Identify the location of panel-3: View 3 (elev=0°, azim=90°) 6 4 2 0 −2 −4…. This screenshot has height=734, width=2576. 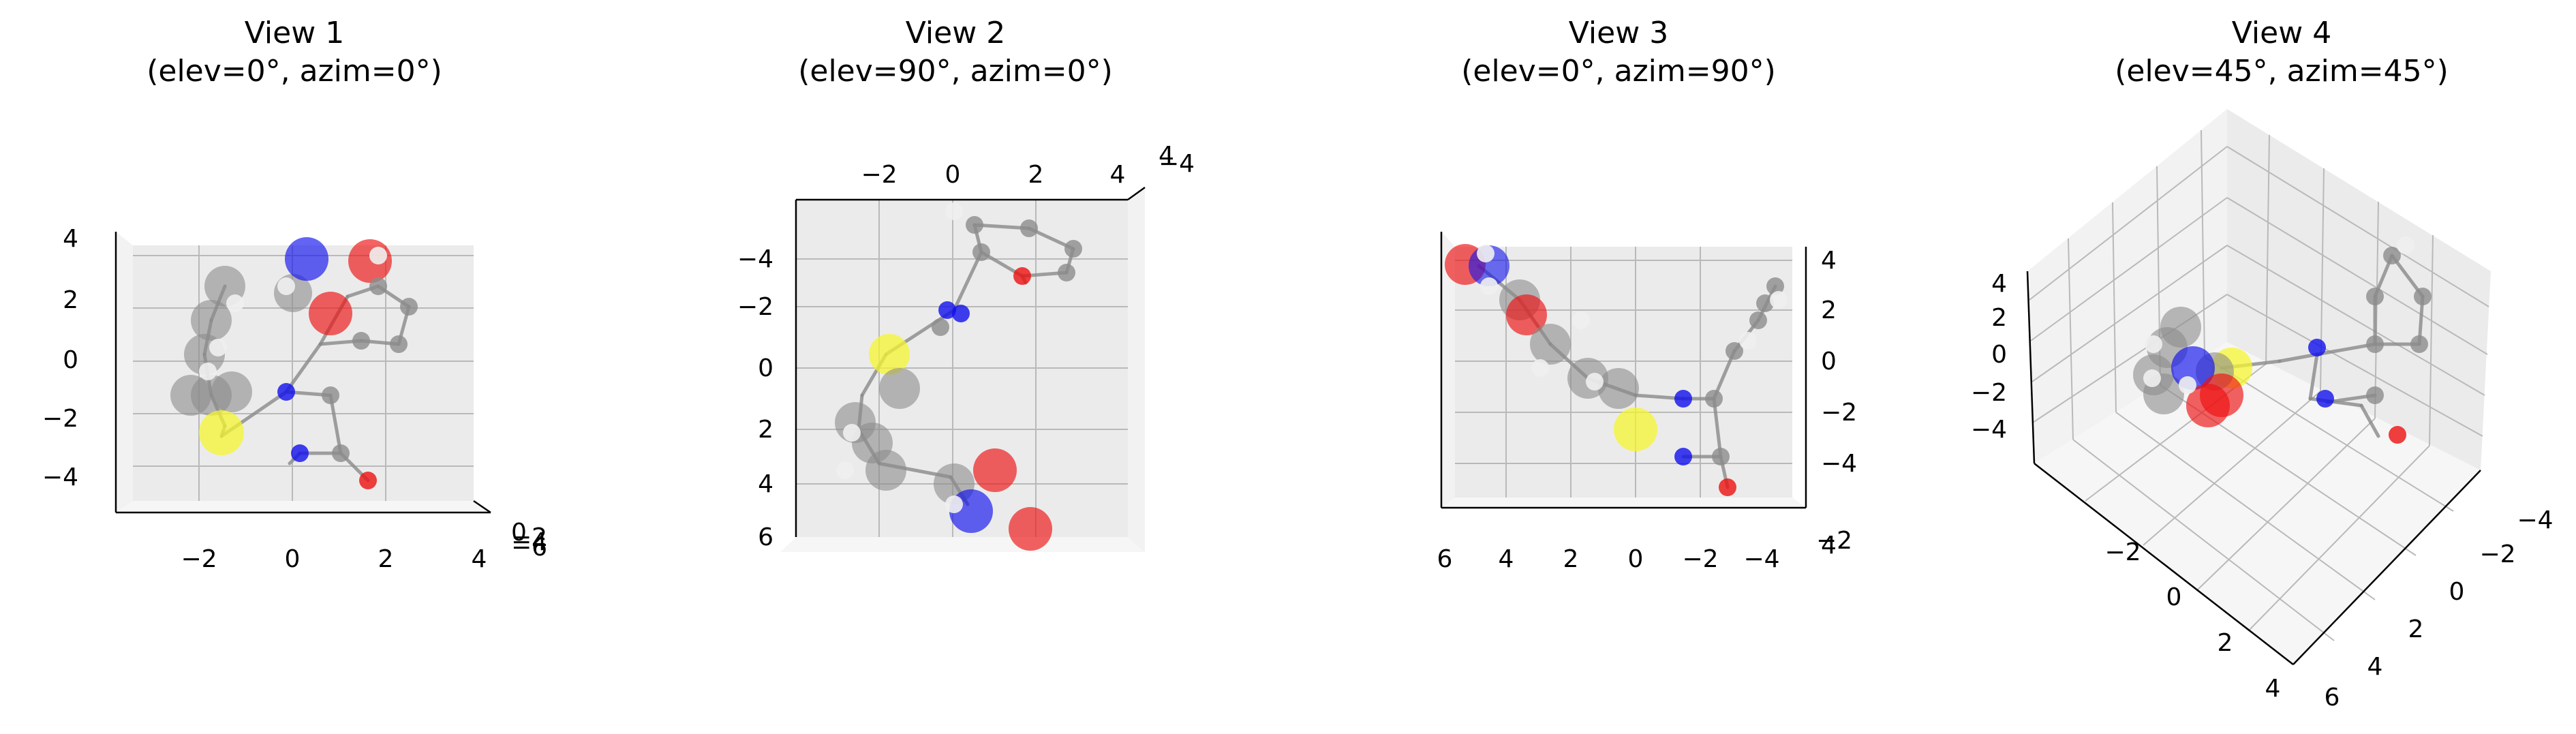
(1647, 294).